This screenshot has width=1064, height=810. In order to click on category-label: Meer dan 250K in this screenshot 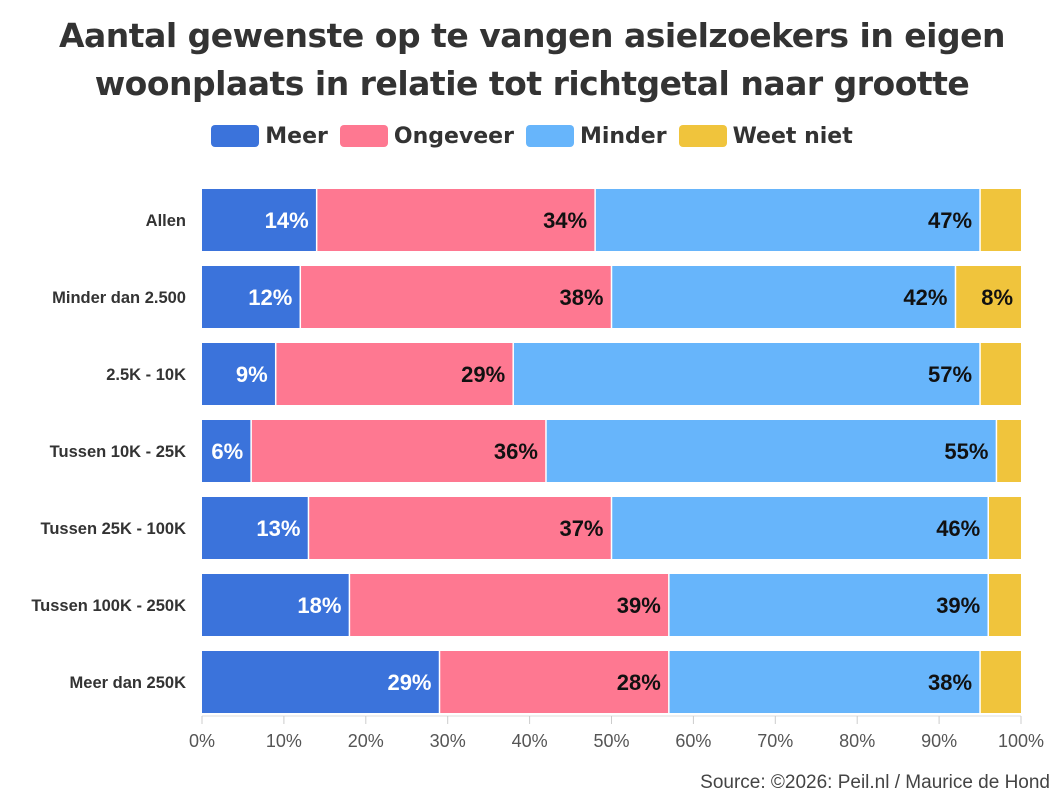, I will do `click(128, 683)`.